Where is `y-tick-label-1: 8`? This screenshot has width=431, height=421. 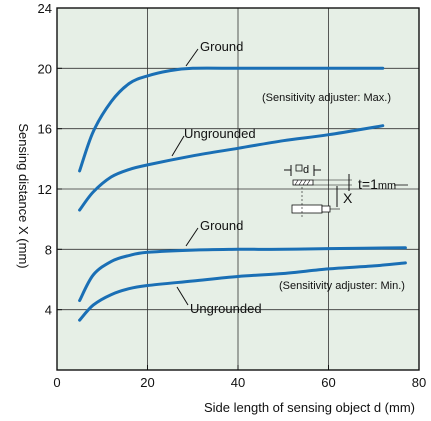 y-tick-label-1: 8 is located at coordinates (48, 249).